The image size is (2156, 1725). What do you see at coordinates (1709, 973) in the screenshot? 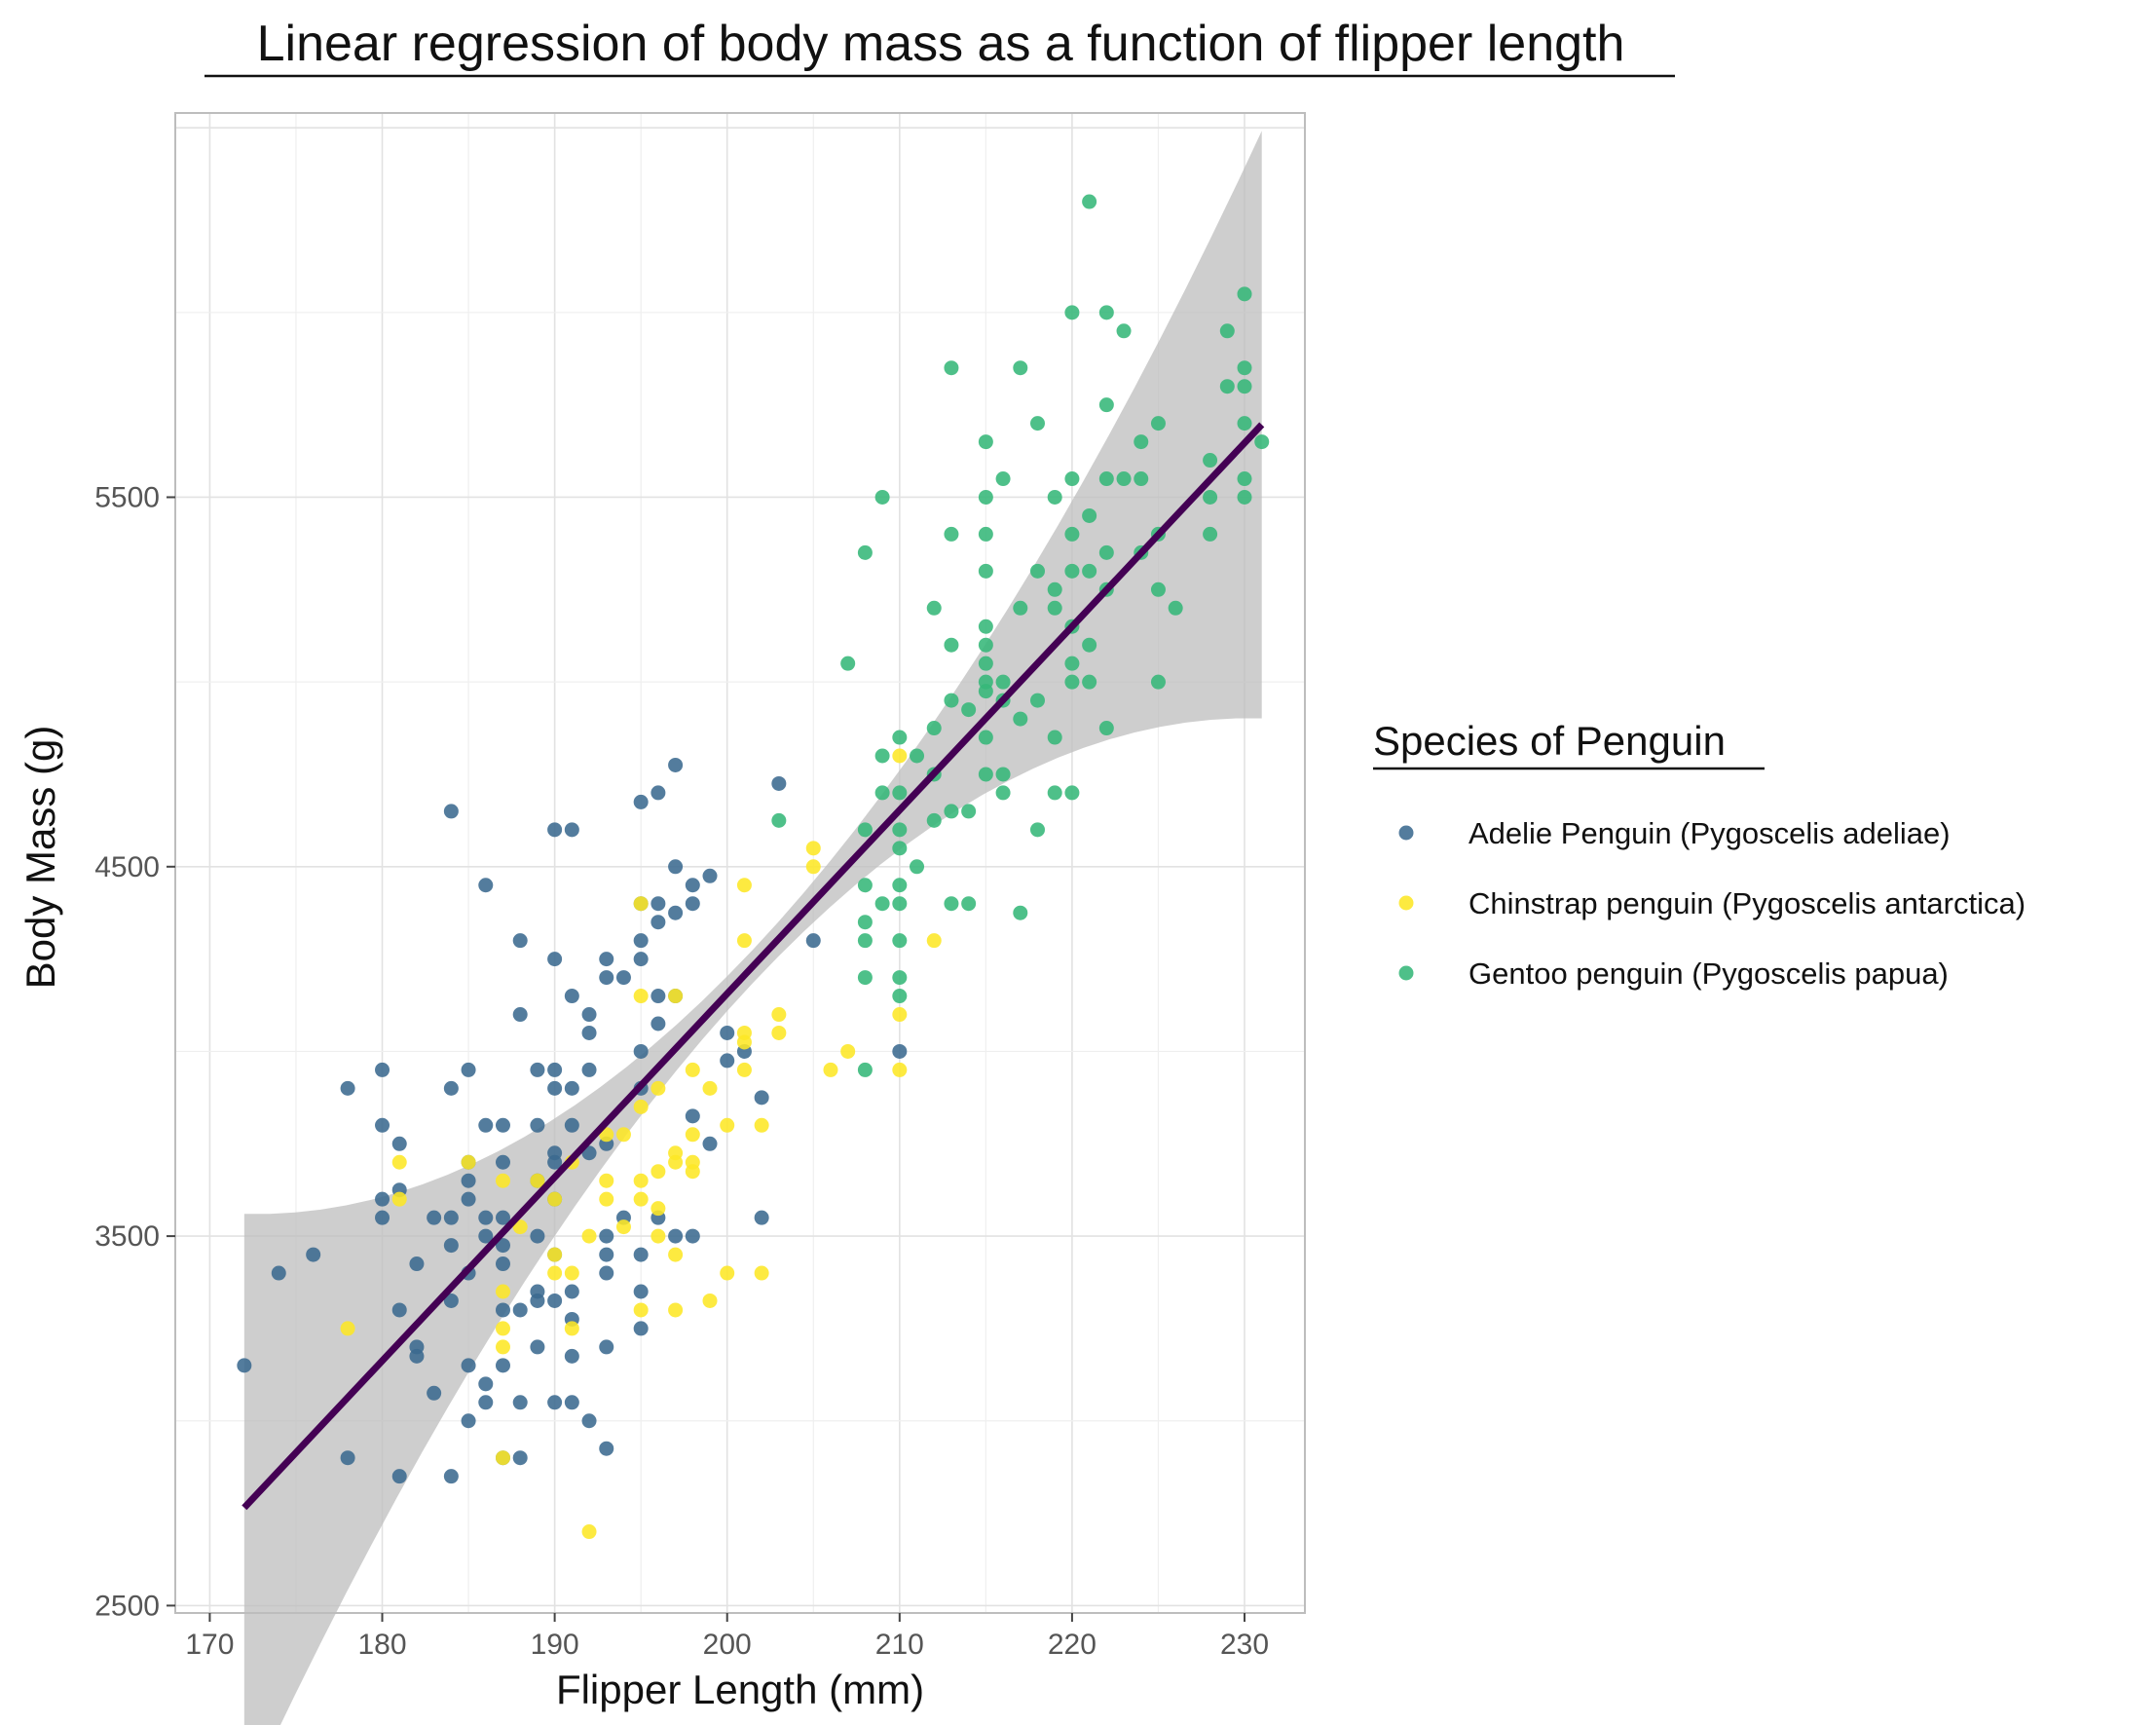
I see `legend-label: Gentoo penguin (Pygoscelis papua)` at bounding box center [1709, 973].